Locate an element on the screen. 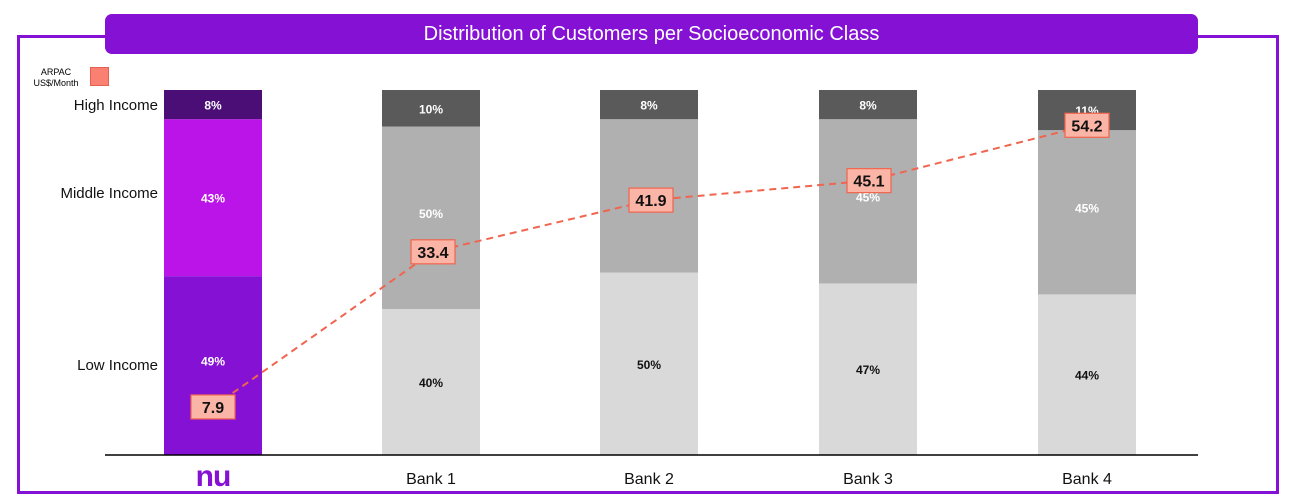 The height and width of the screenshot is (504, 1292). legend: ARPAC US$/Month is located at coordinates (70, 82).